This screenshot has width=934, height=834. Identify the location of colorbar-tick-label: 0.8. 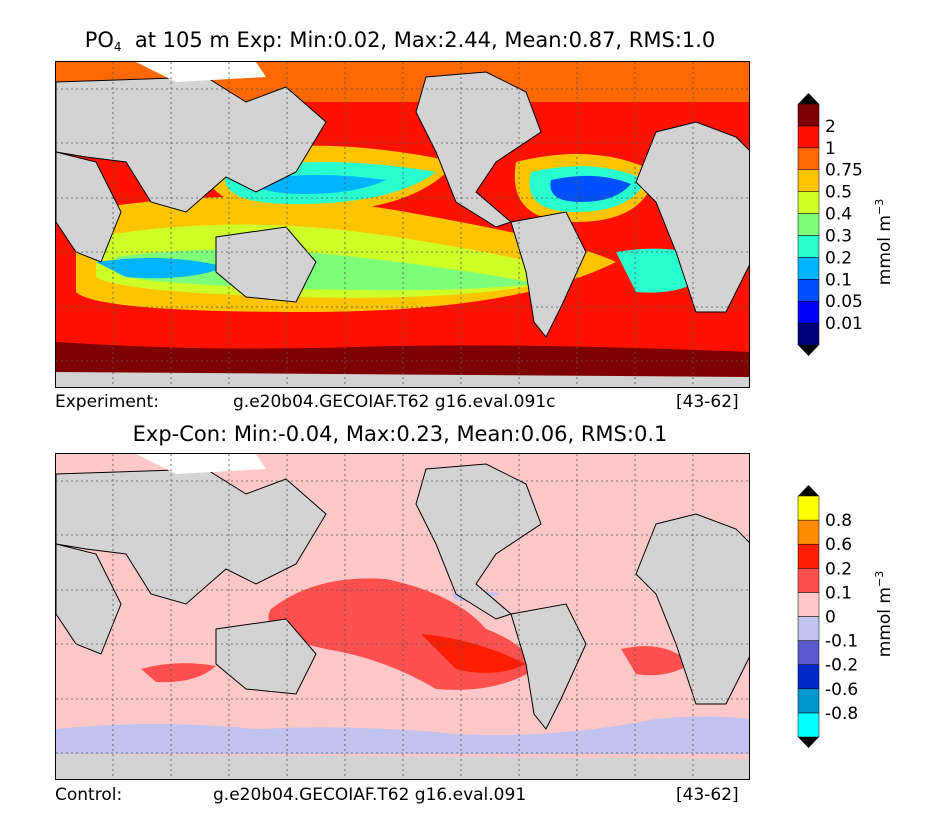
(838, 521).